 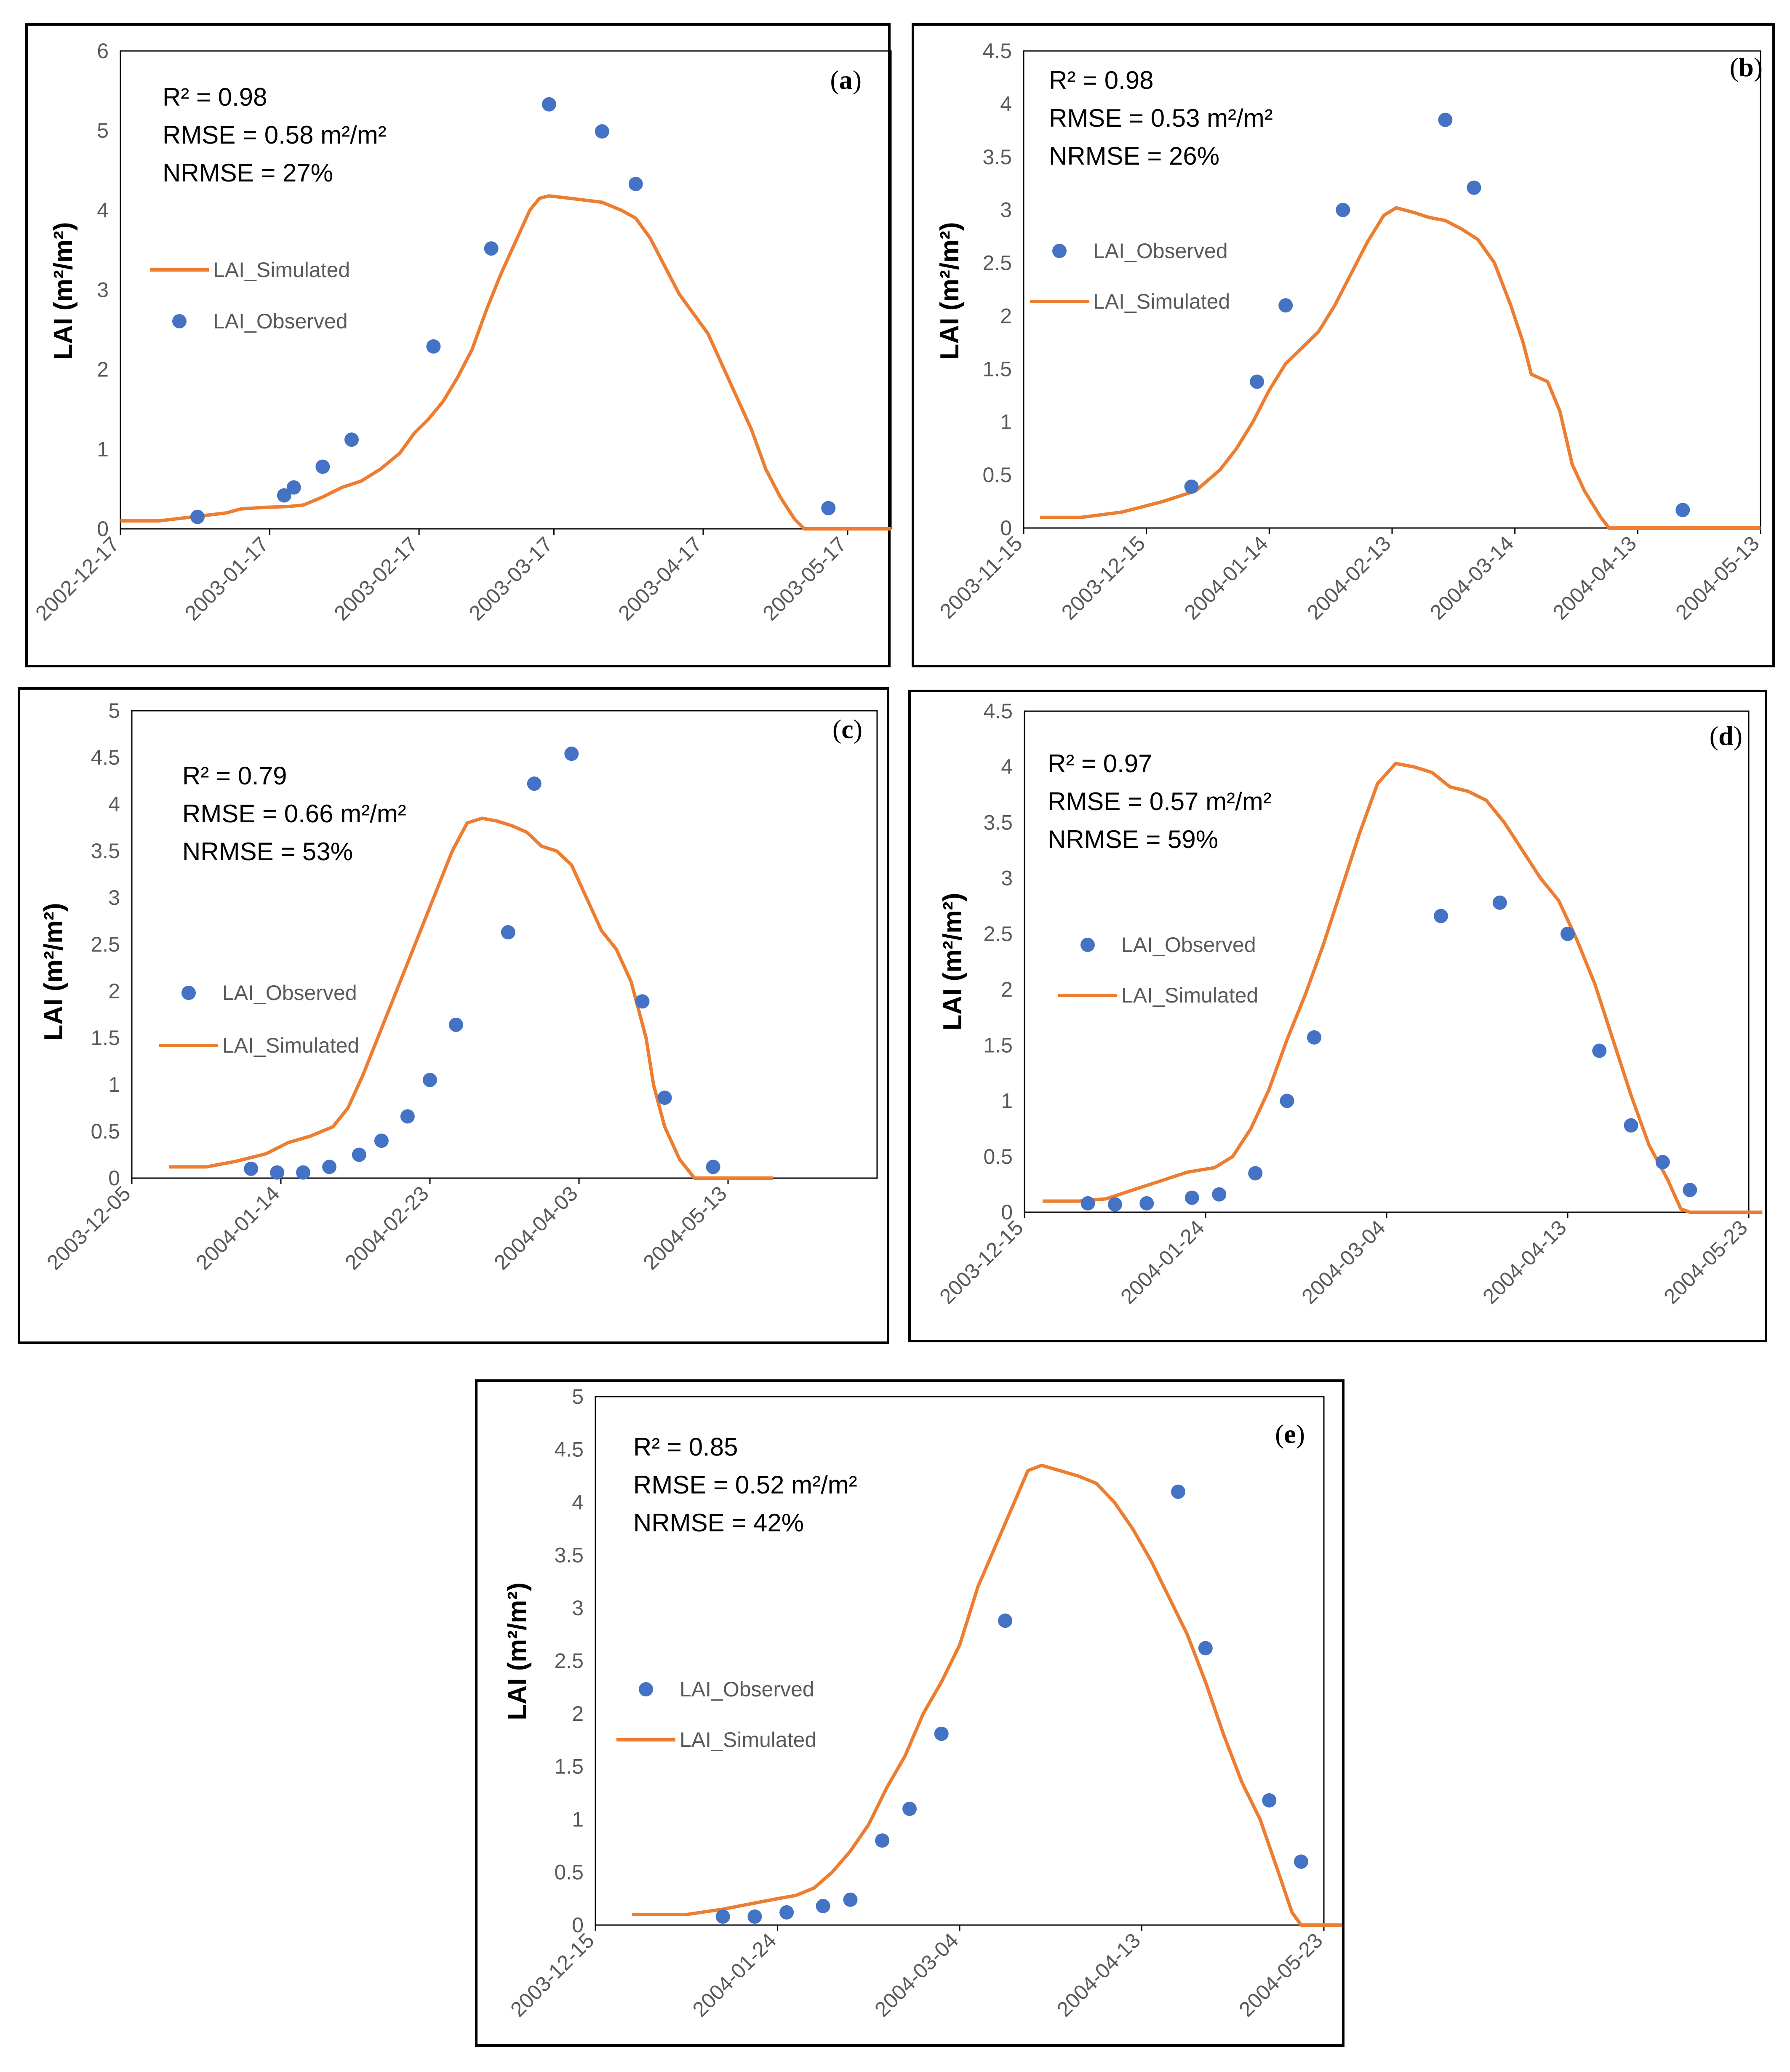 What do you see at coordinates (686, 1447) in the screenshot?
I see `stat-line: R² = 0.85` at bounding box center [686, 1447].